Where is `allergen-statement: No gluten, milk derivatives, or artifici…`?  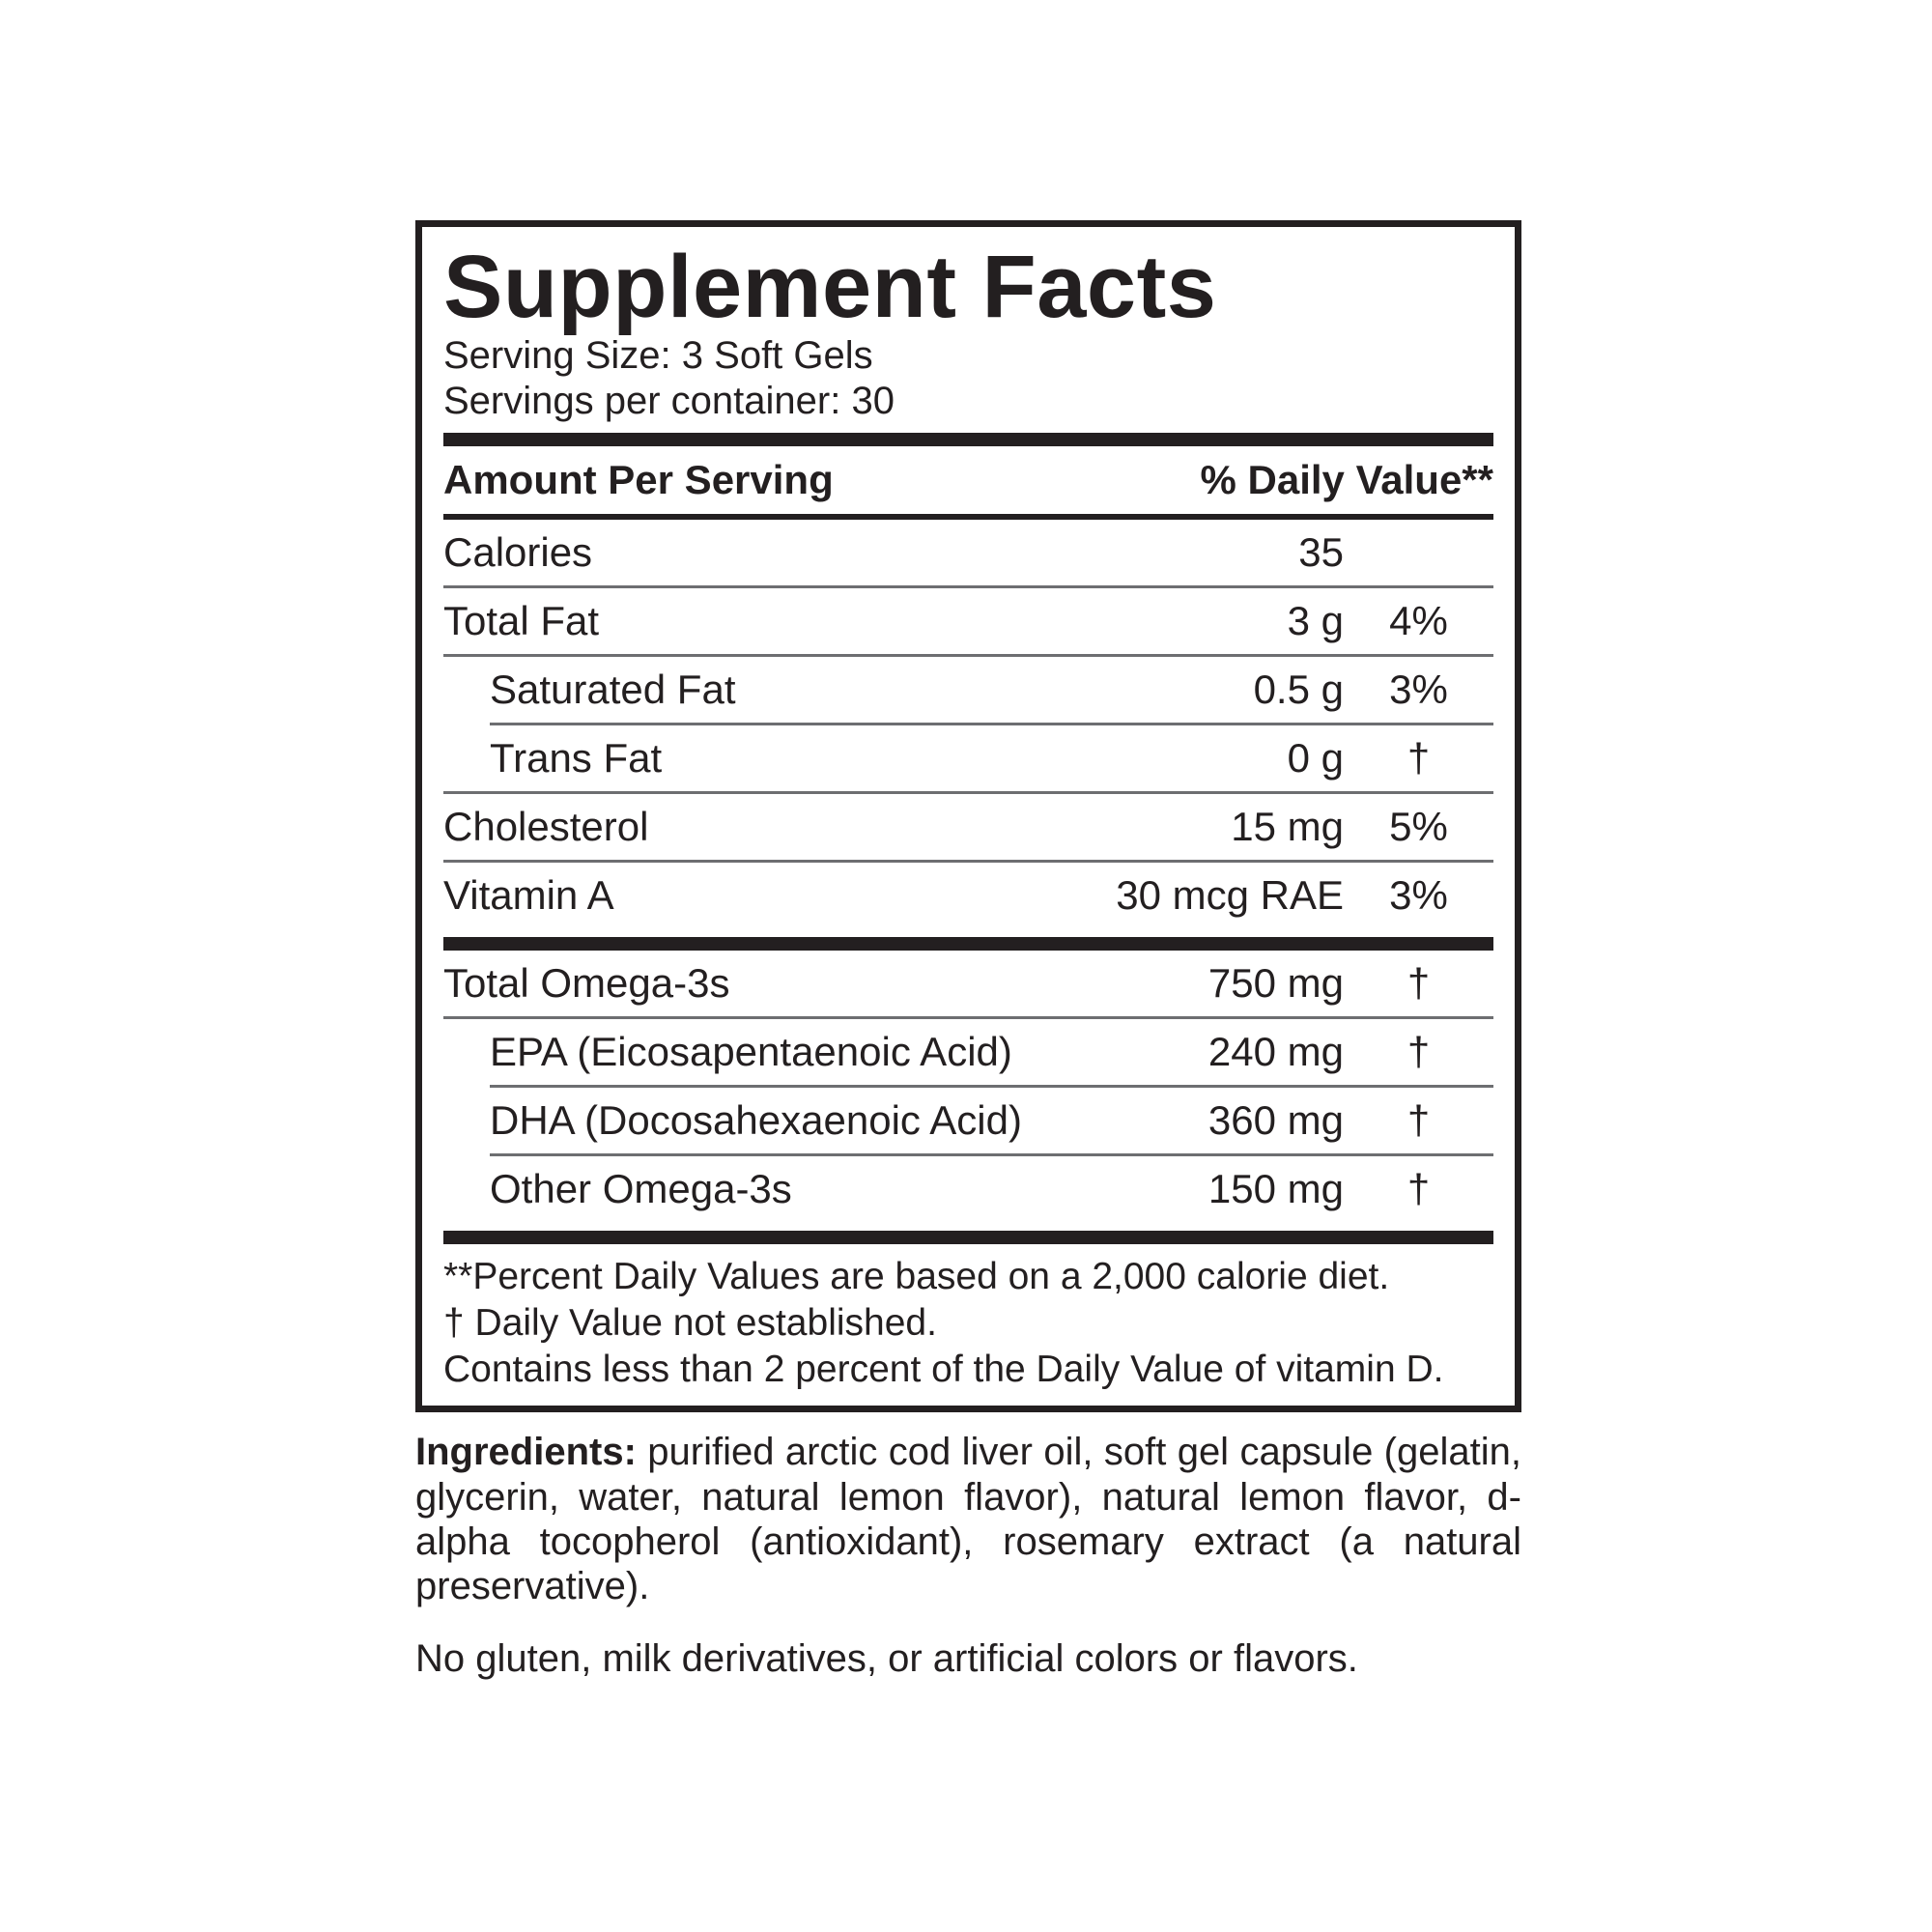
allergen-statement: No gluten, milk derivatives, or artifici… is located at coordinates (886, 1658).